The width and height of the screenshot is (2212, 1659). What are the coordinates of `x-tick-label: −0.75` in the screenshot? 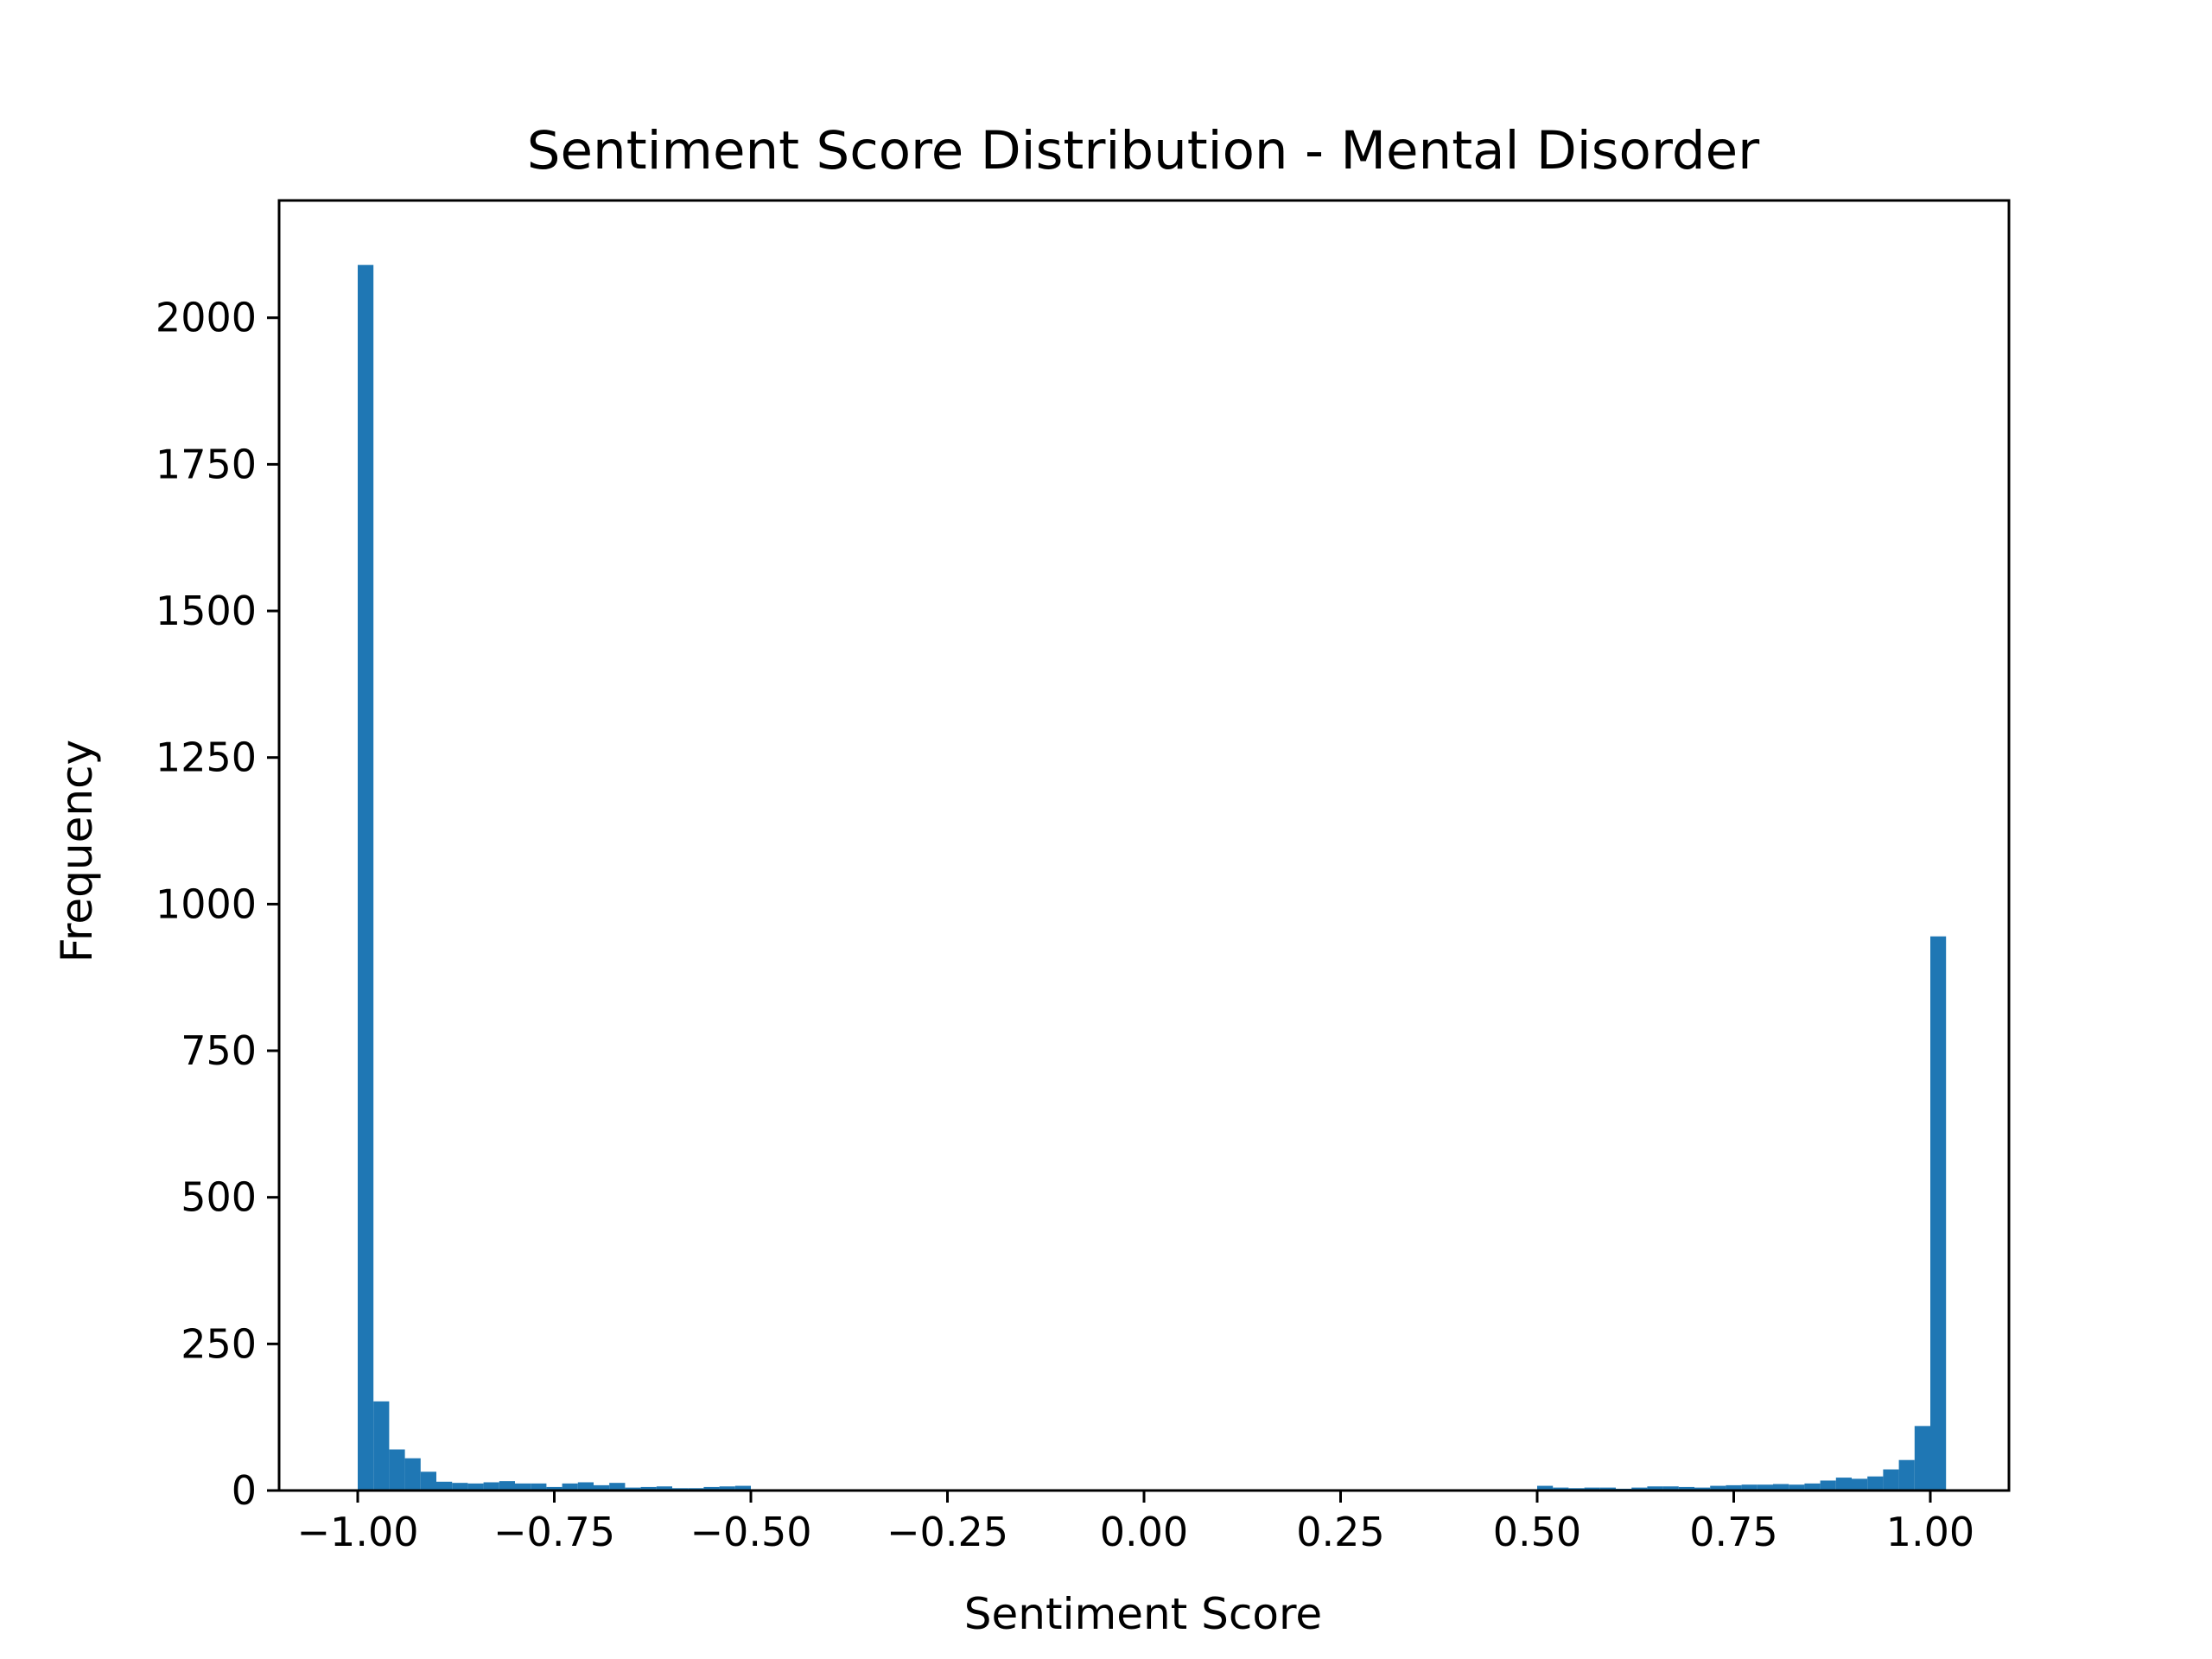 It's located at (554, 1532).